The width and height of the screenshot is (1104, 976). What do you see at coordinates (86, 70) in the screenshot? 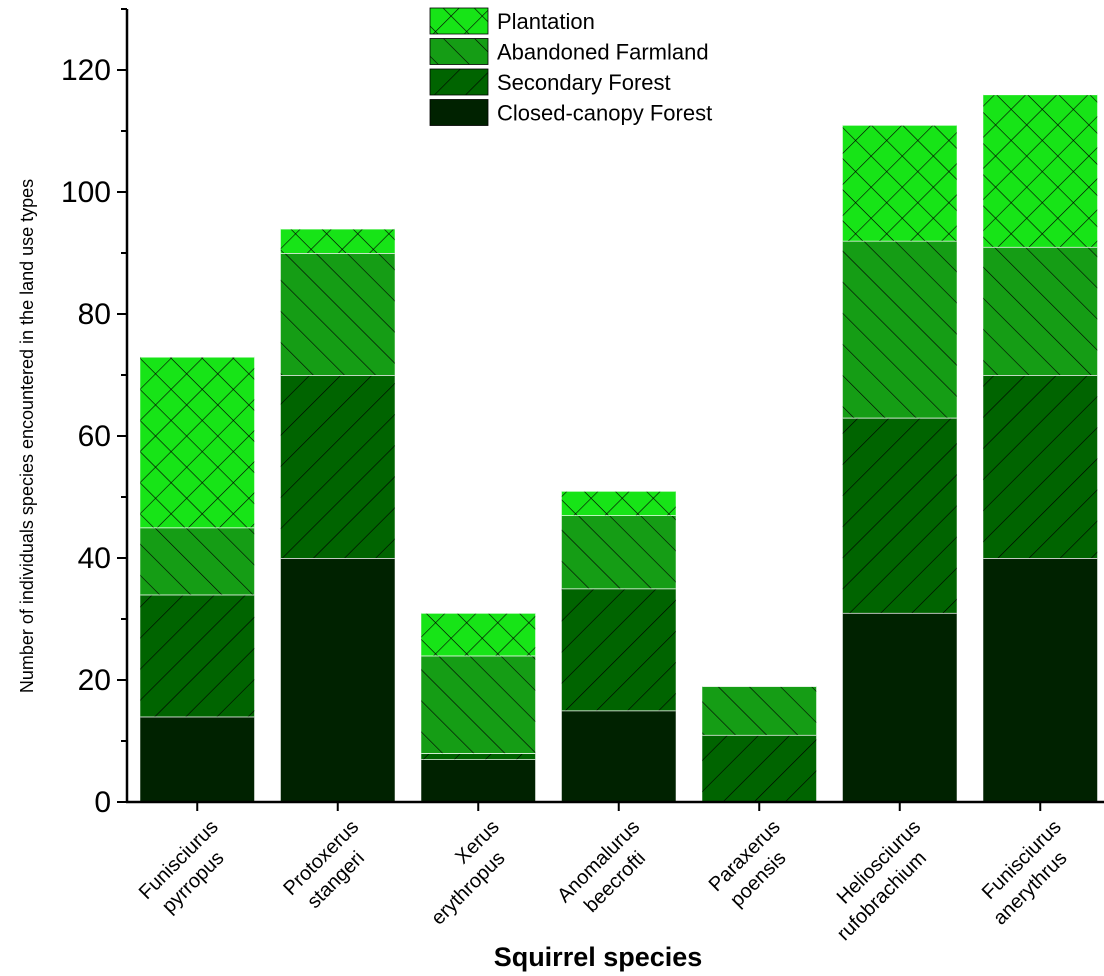
I see `y-tick-label-120: 120` at bounding box center [86, 70].